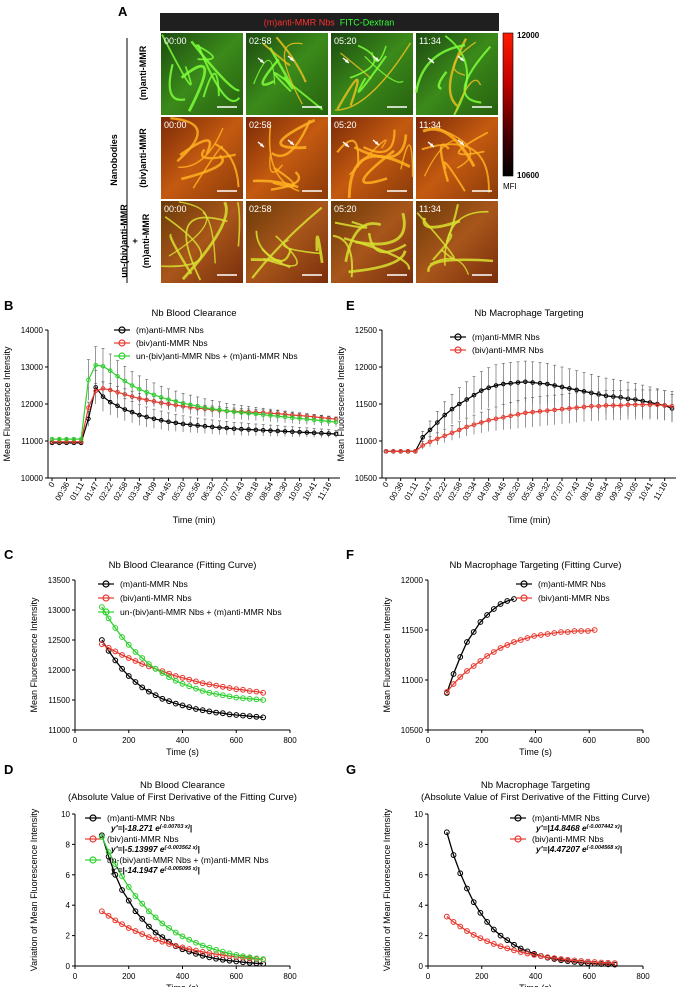 This screenshot has height=987, width=682. What do you see at coordinates (180, 848) in the screenshot?
I see `equation-exponent: (-0.003562 x)` at bounding box center [180, 848].